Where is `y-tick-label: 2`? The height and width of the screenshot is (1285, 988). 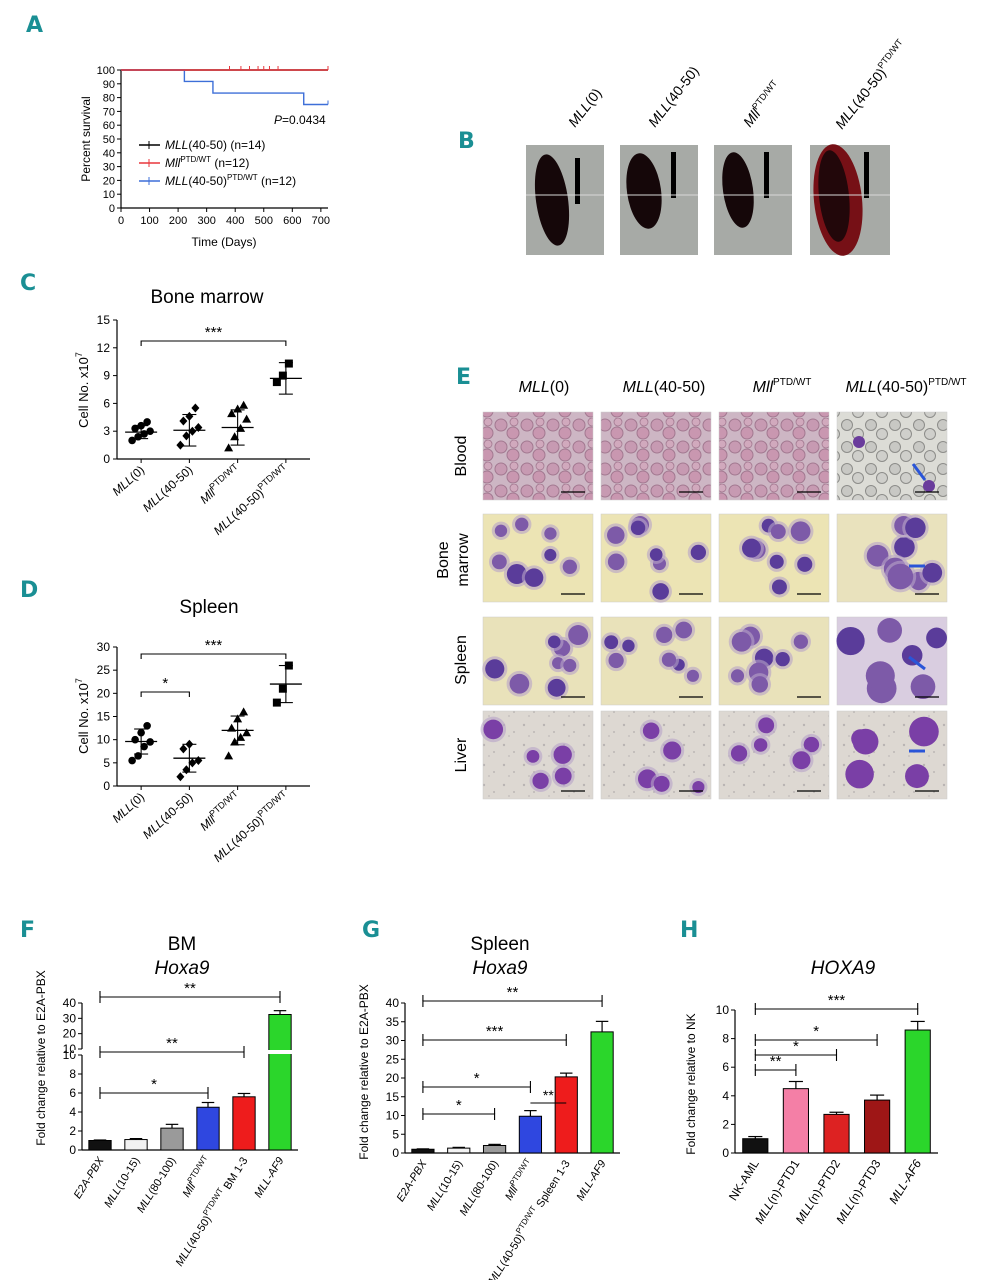 y-tick-label: 2 is located at coordinates (72, 1131).